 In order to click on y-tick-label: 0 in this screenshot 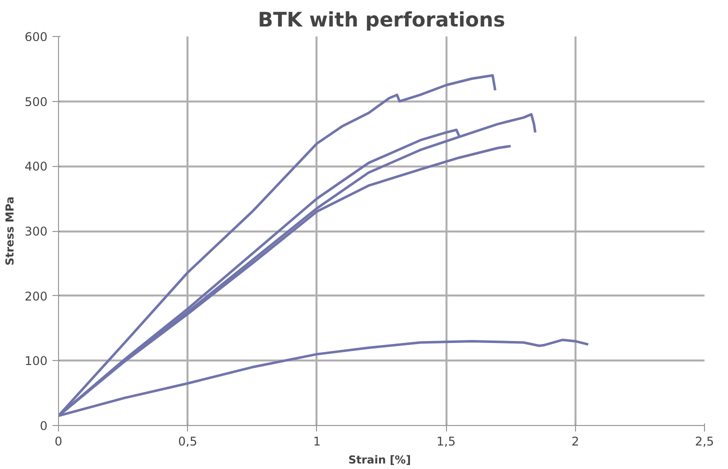, I will do `click(44, 426)`.